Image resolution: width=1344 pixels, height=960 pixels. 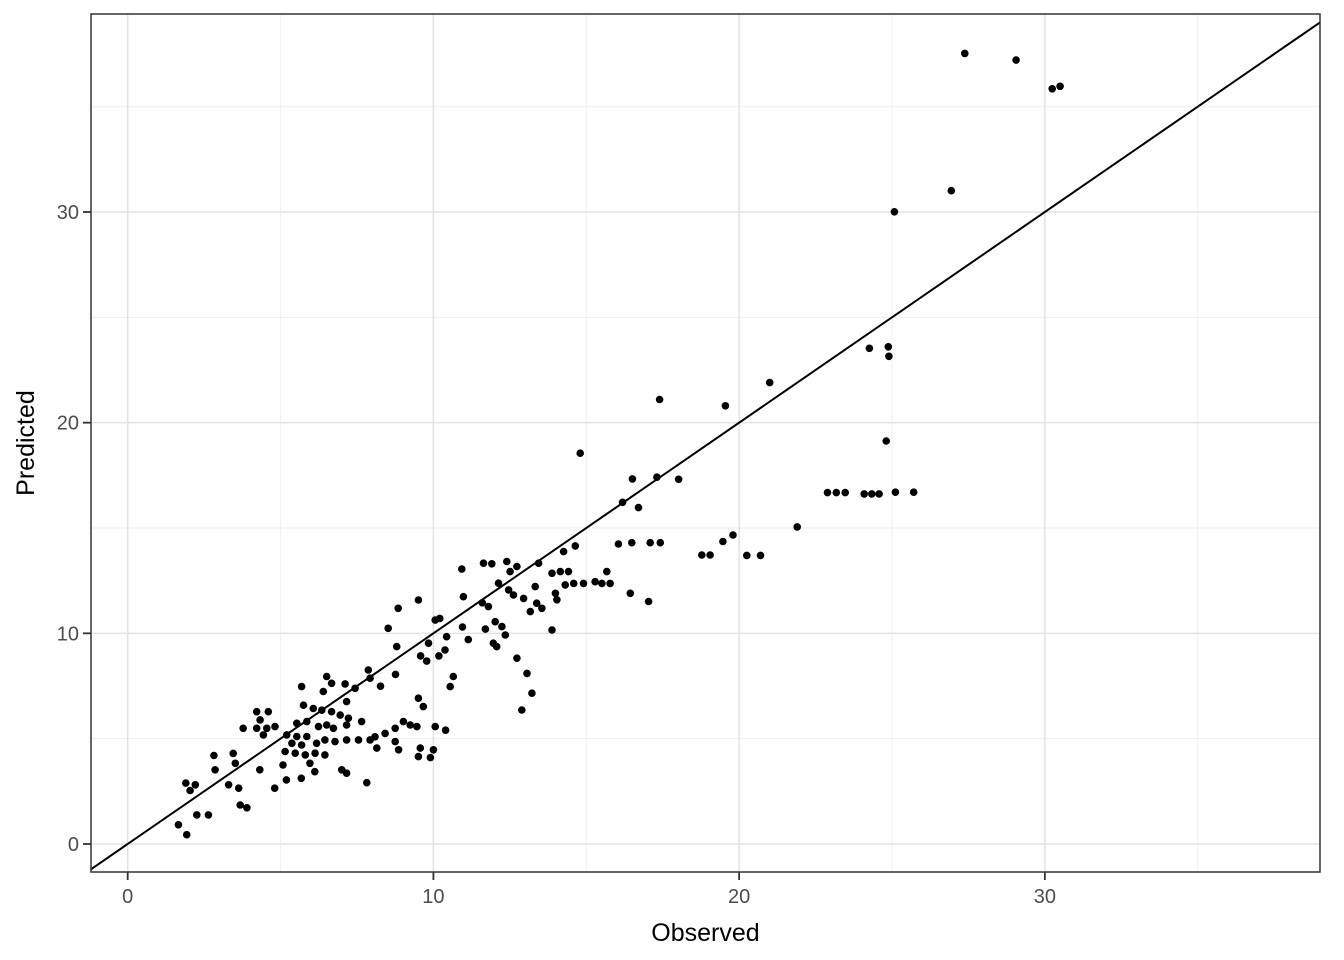 What do you see at coordinates (68, 634) in the screenshot?
I see `y-tick-label: 10` at bounding box center [68, 634].